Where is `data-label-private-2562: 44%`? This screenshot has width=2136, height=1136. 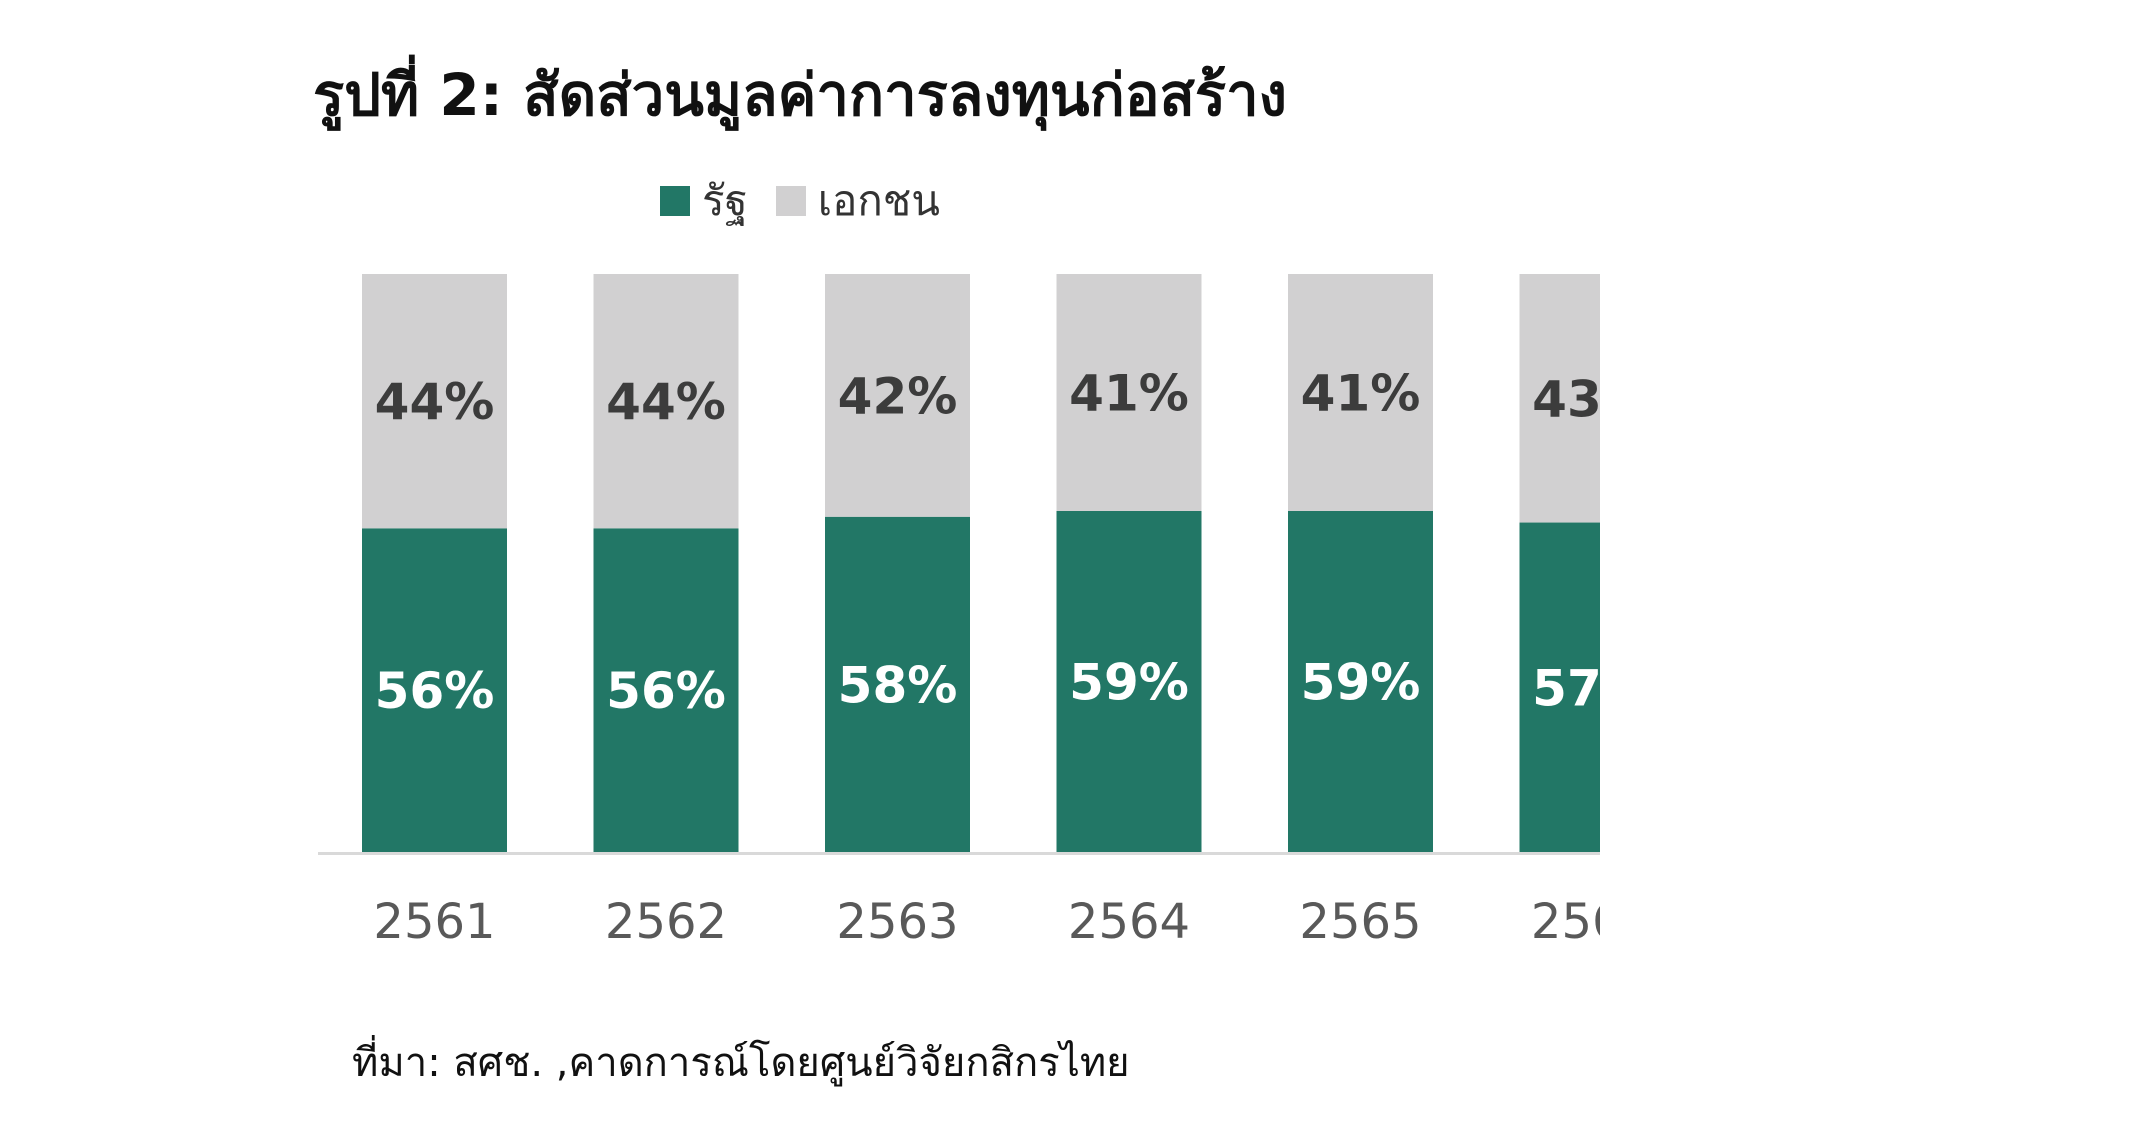
data-label-private-2562: 44% is located at coordinates (666, 402).